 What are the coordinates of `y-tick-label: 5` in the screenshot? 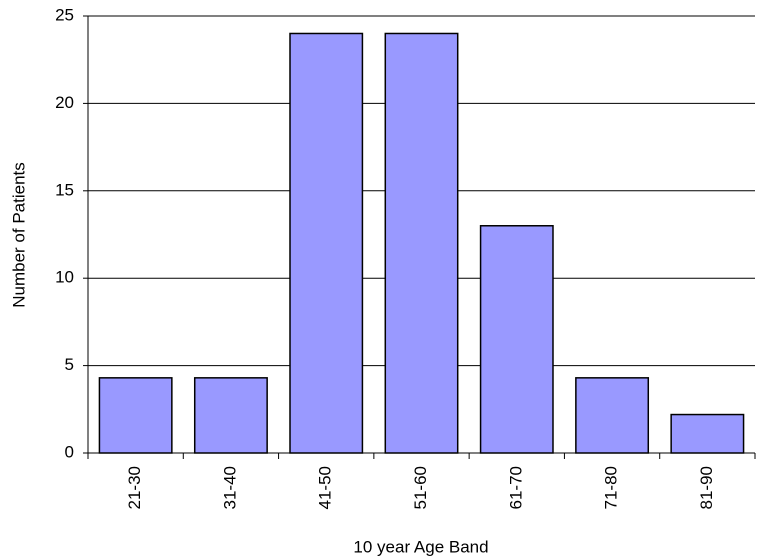 It's located at (69, 364).